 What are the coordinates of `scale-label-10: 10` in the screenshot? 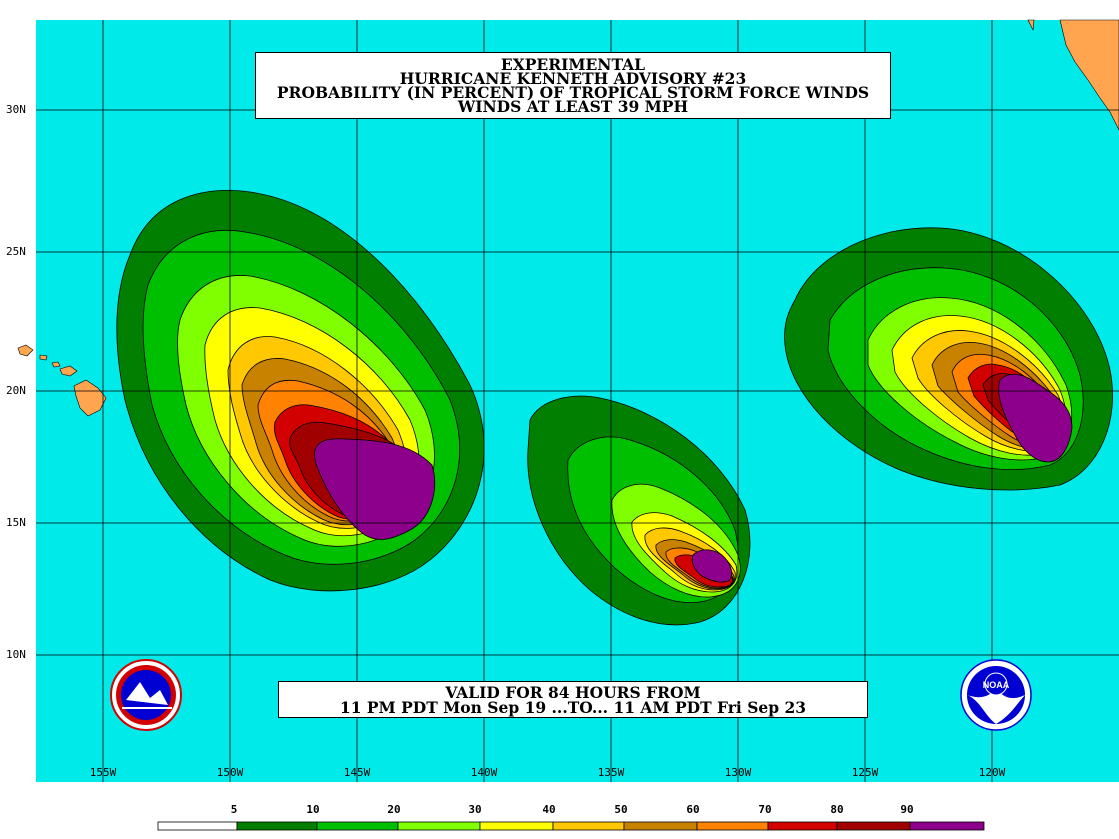 It's located at (313, 809).